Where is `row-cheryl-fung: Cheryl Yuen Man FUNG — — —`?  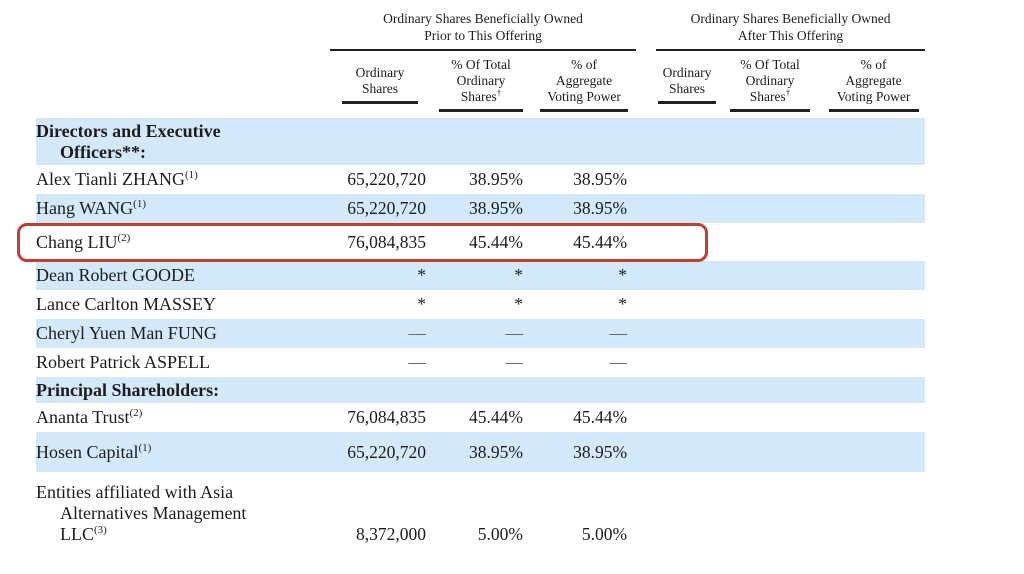
row-cheryl-fung: Cheryl Yuen Man FUNG — — — is located at coordinates (481, 333).